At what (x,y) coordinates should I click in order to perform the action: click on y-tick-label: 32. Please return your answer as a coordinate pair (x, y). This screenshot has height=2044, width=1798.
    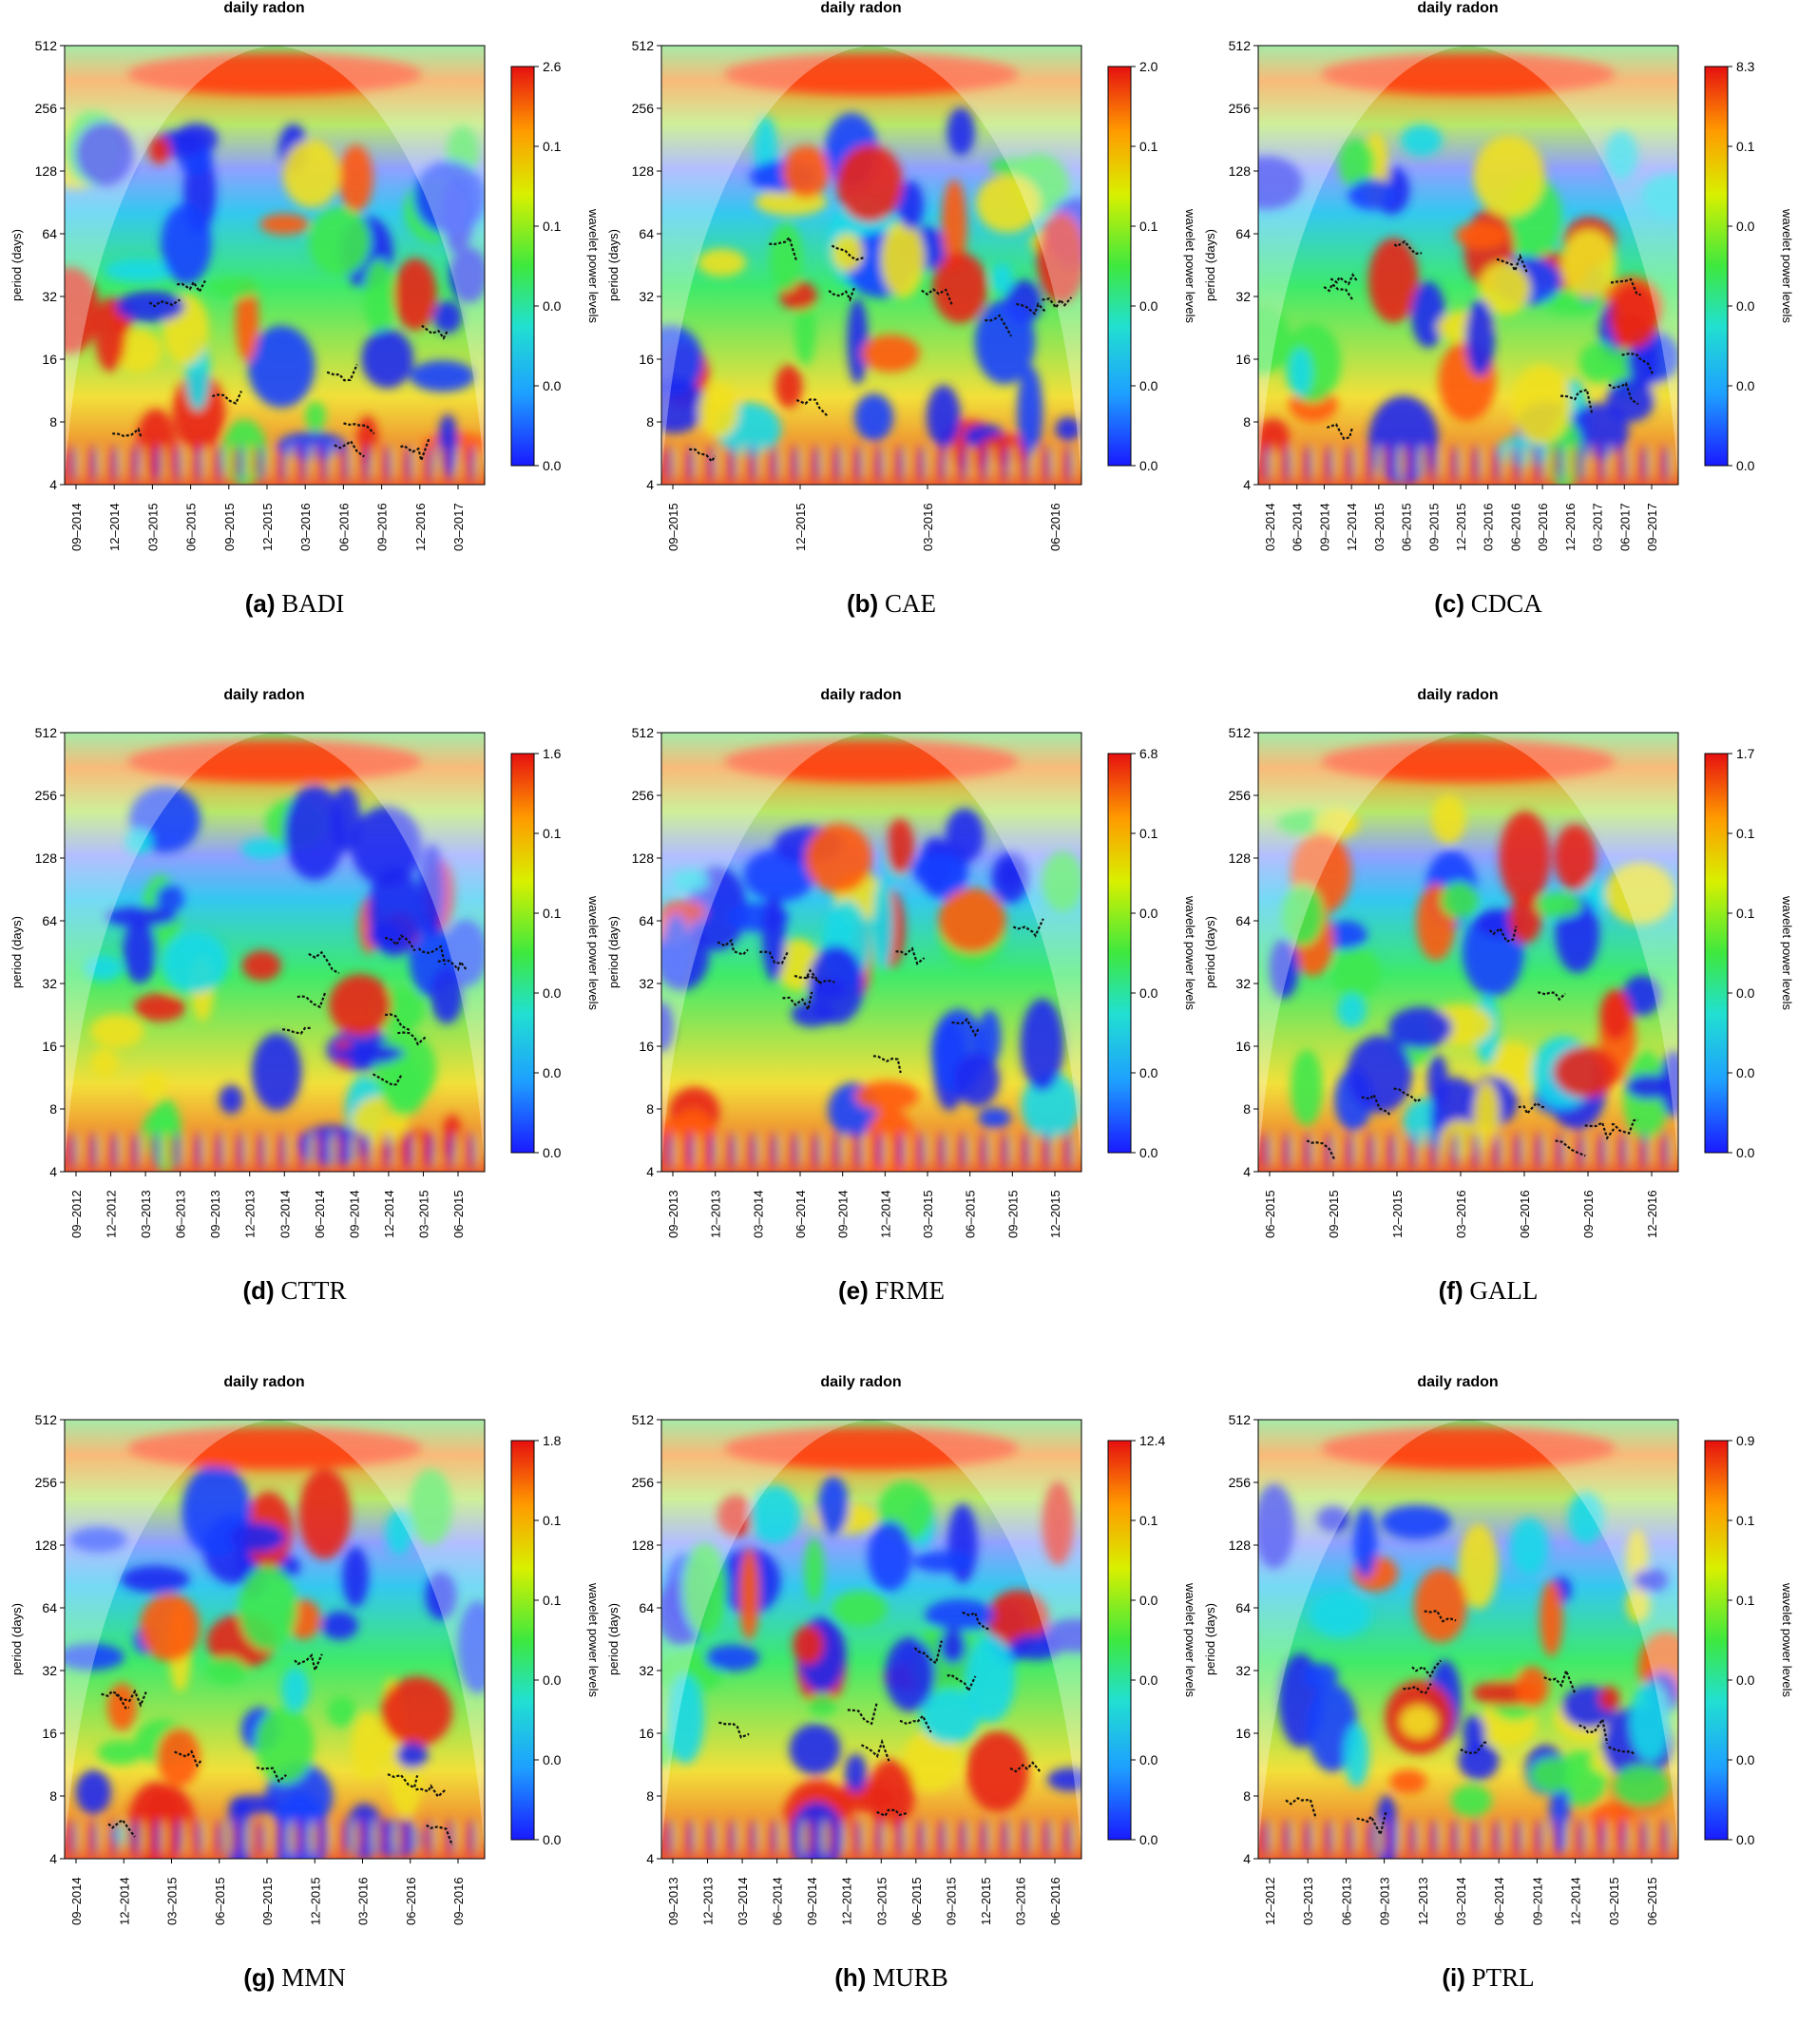
    Looking at the image, I should click on (49, 1670).